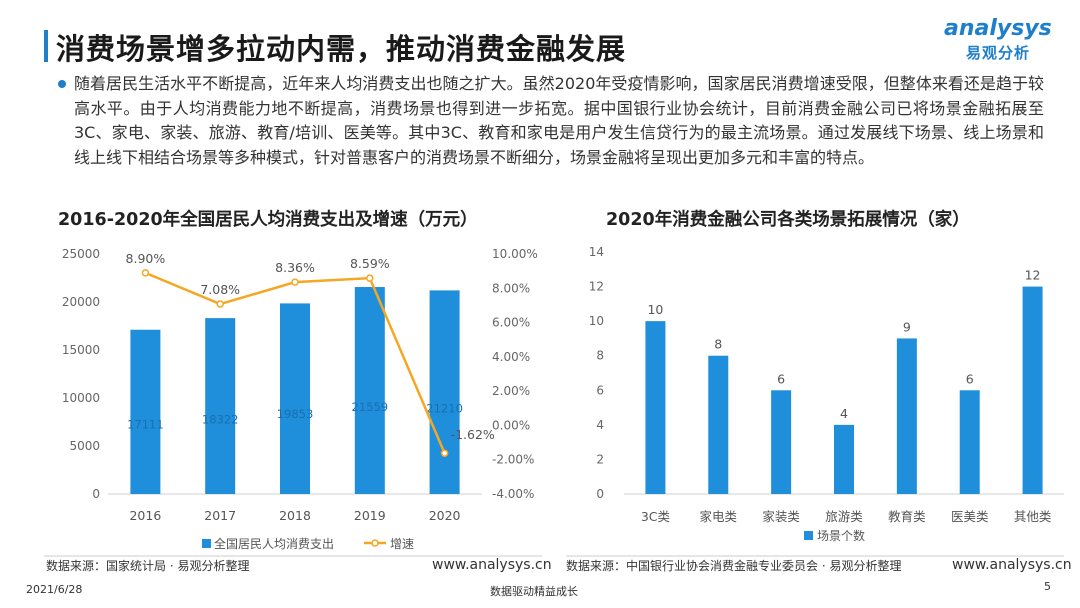 The width and height of the screenshot is (1080, 608). I want to click on source-left: 数据来源：国家统计局 · 易观分析整理, so click(148, 566).